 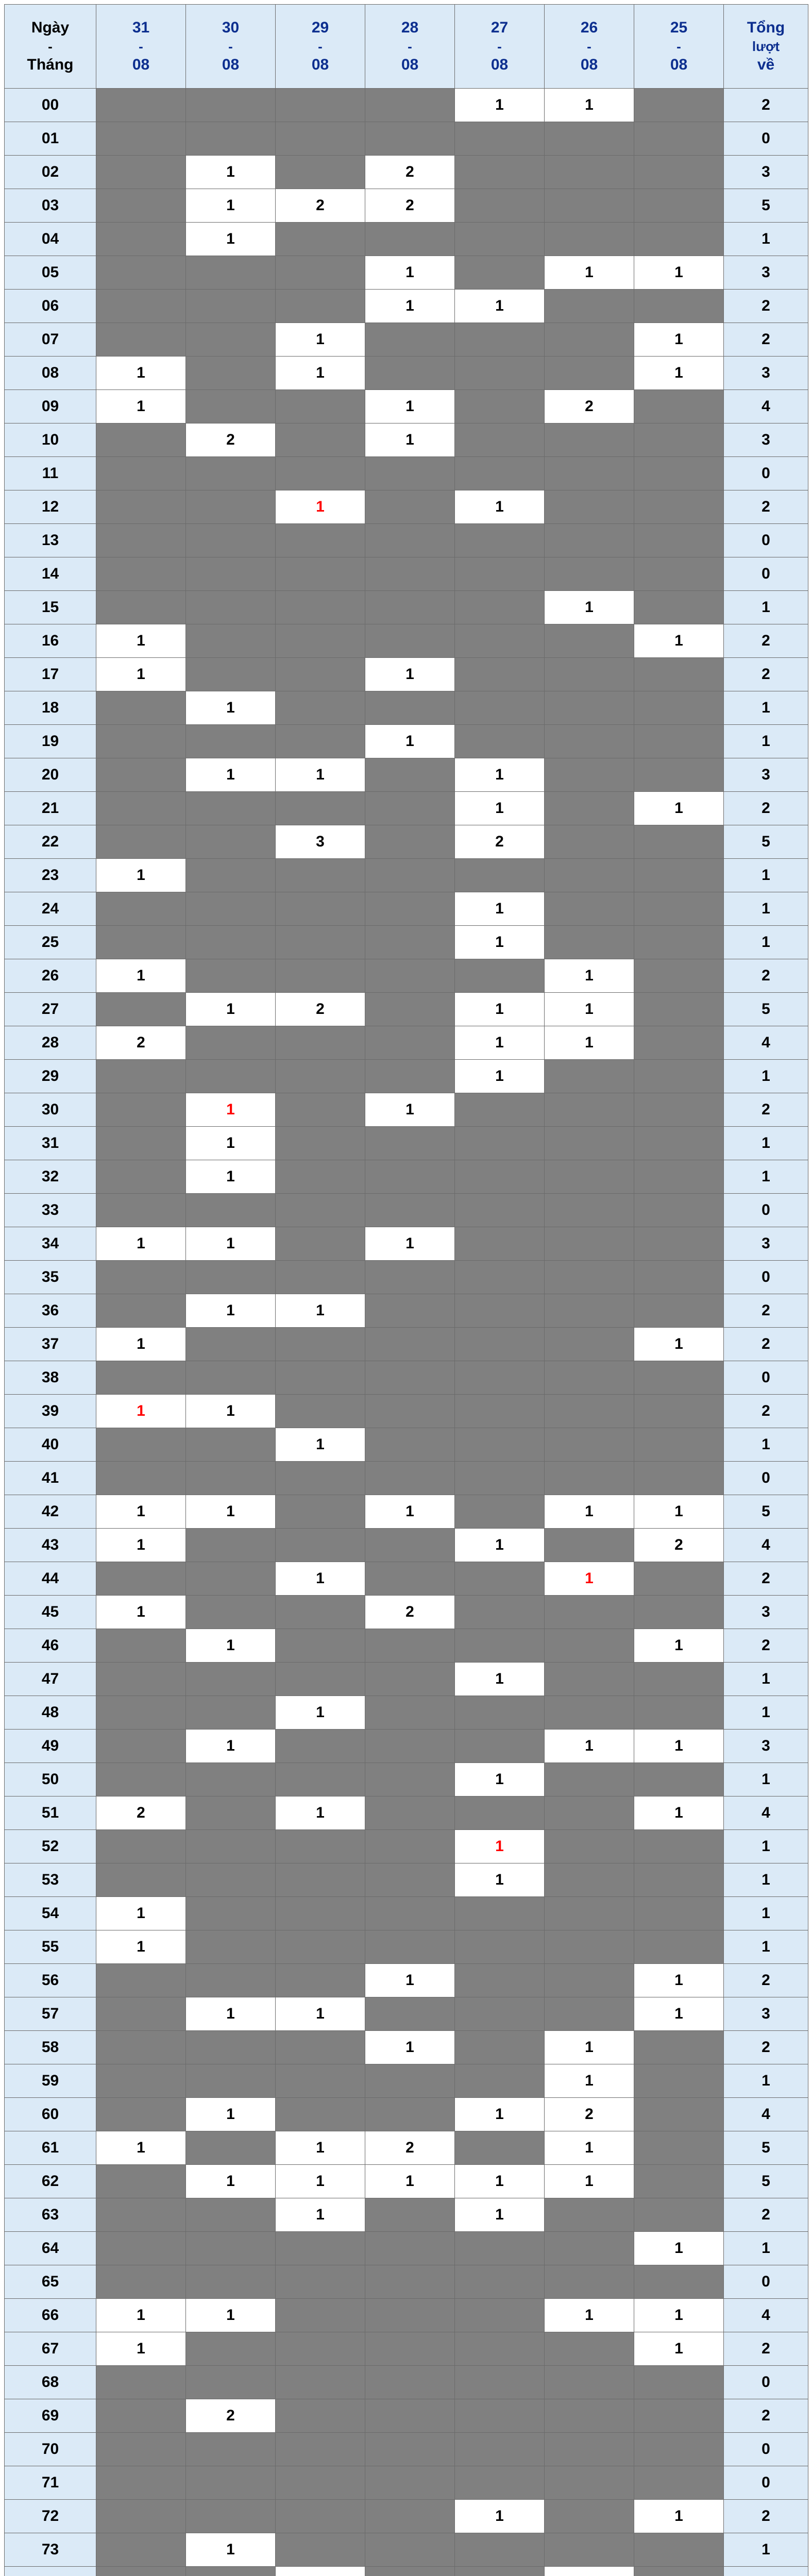 What do you see at coordinates (50, 2416) in the screenshot?
I see `row-label-69: 69` at bounding box center [50, 2416].